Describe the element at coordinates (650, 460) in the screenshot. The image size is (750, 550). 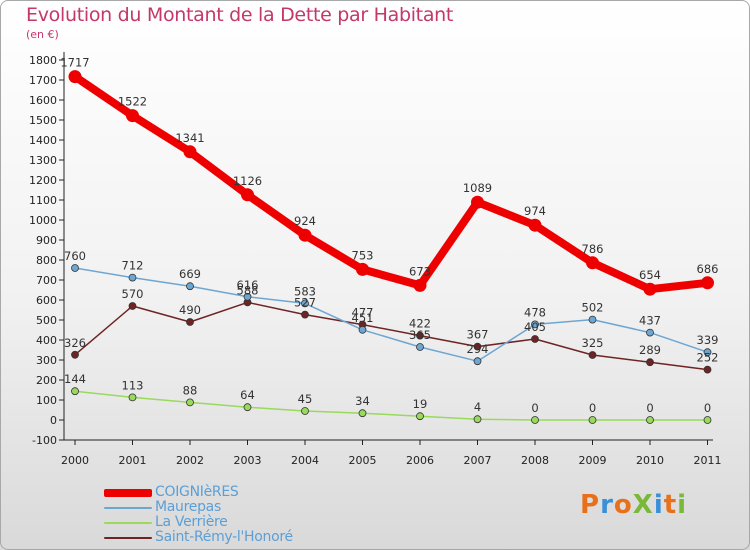
I see `x-tick-label: 2010` at that location.